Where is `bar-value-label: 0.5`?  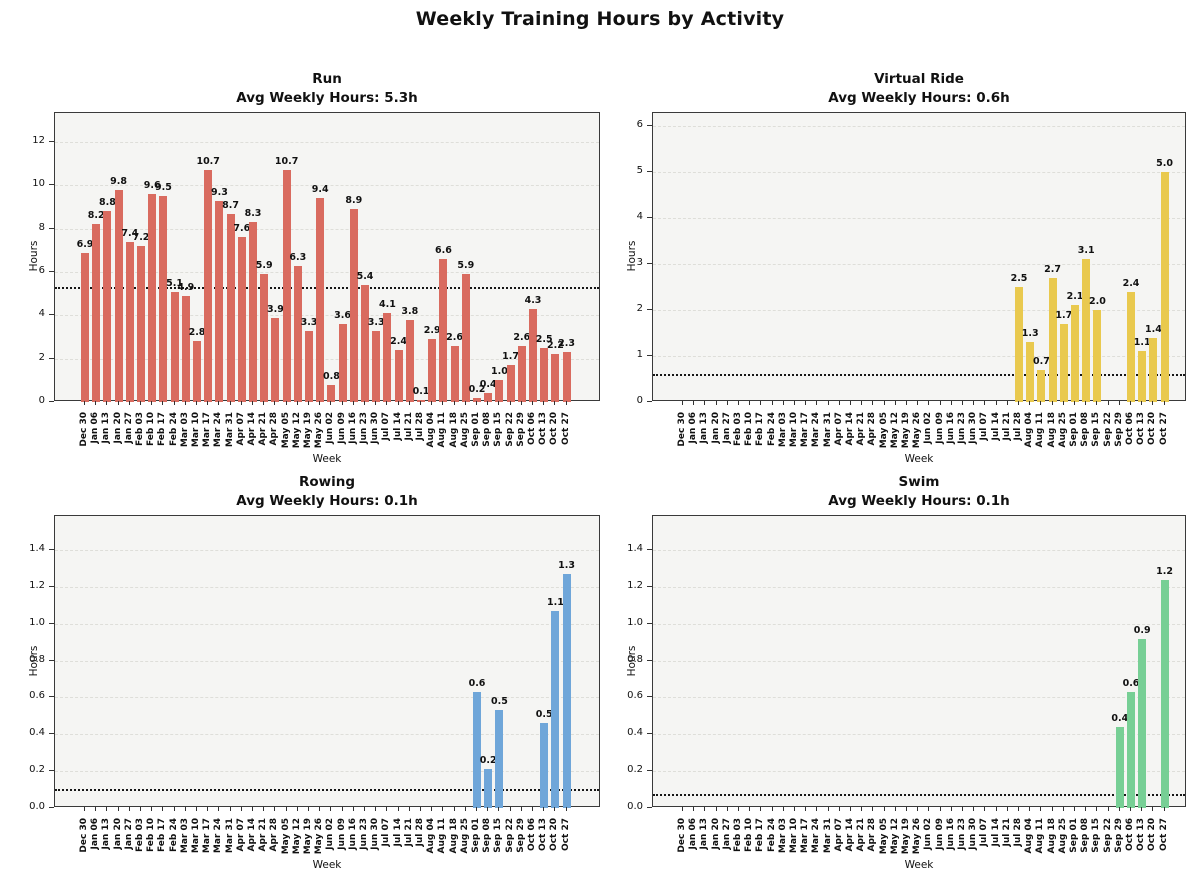
bar-value-label: 0.5 is located at coordinates (499, 702).